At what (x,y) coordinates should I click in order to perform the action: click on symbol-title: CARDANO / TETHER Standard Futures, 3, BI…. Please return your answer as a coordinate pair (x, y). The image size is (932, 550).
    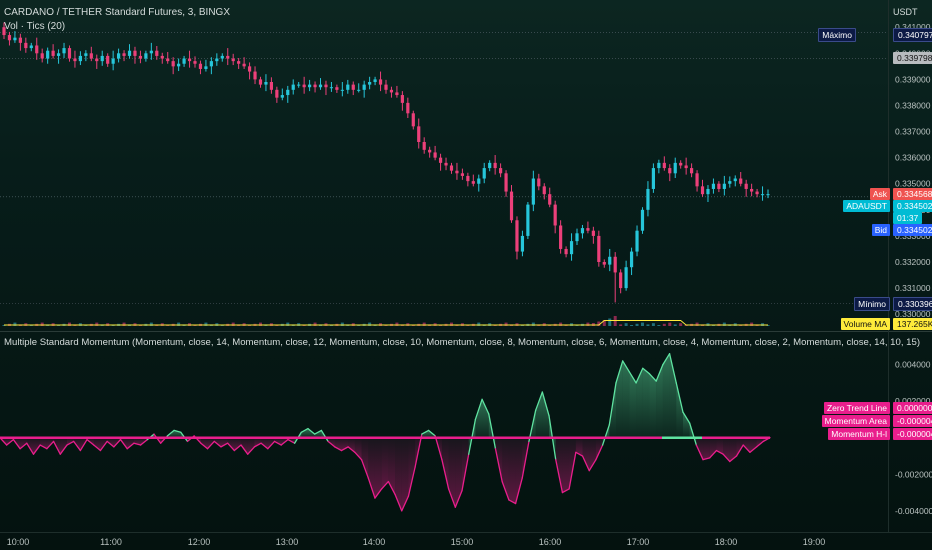
    Looking at the image, I should click on (117, 12).